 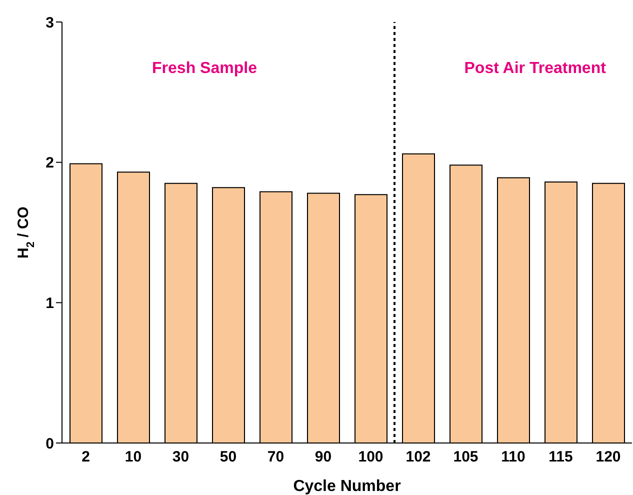 I want to click on x-tick-label: 120, so click(x=608, y=457).